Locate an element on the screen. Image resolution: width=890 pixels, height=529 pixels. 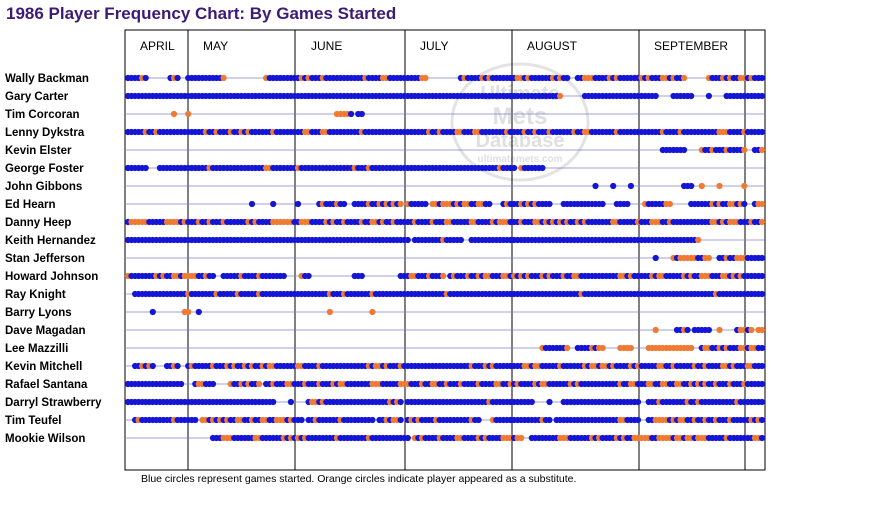
watermark-line3: Database is located at coordinates (520, 141).